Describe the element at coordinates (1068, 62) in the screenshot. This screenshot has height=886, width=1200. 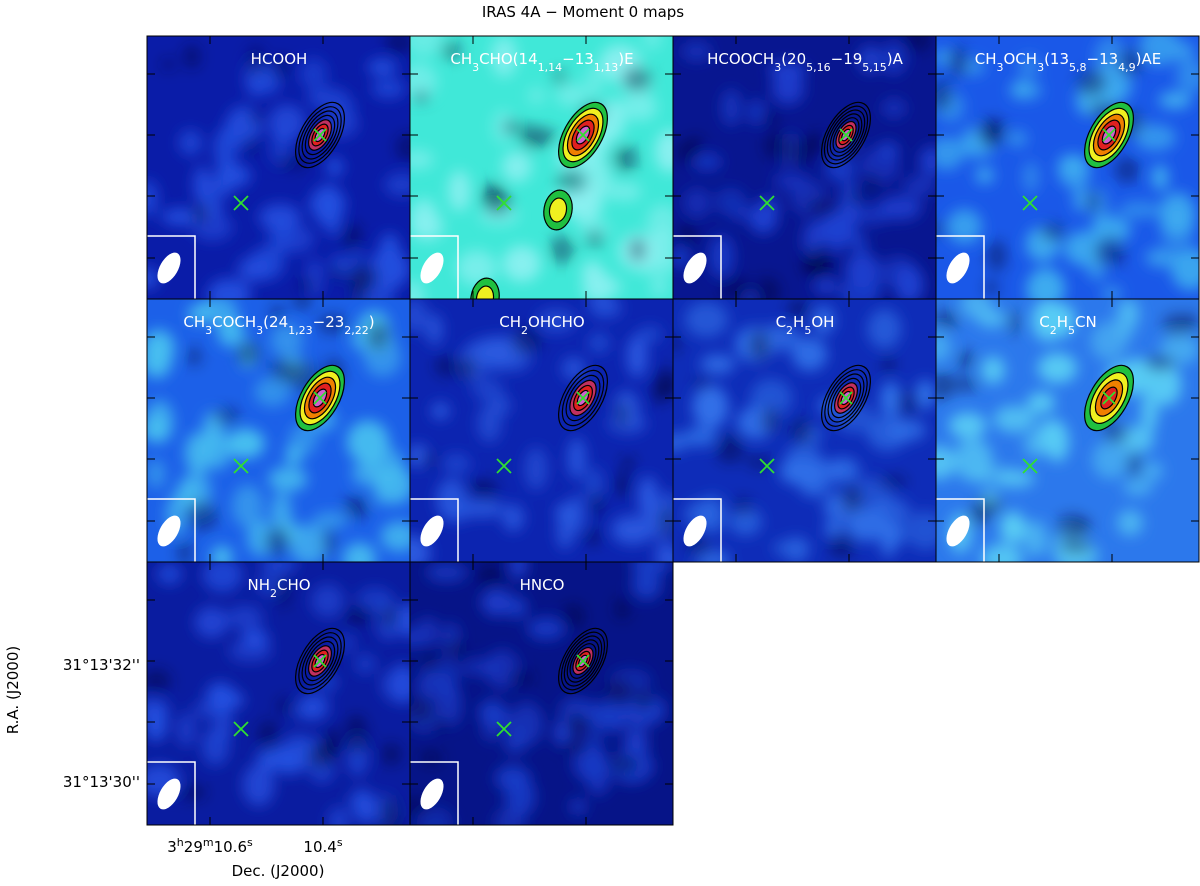
I see `label: CH3OCH3(135,8−134,9)AE` at that location.